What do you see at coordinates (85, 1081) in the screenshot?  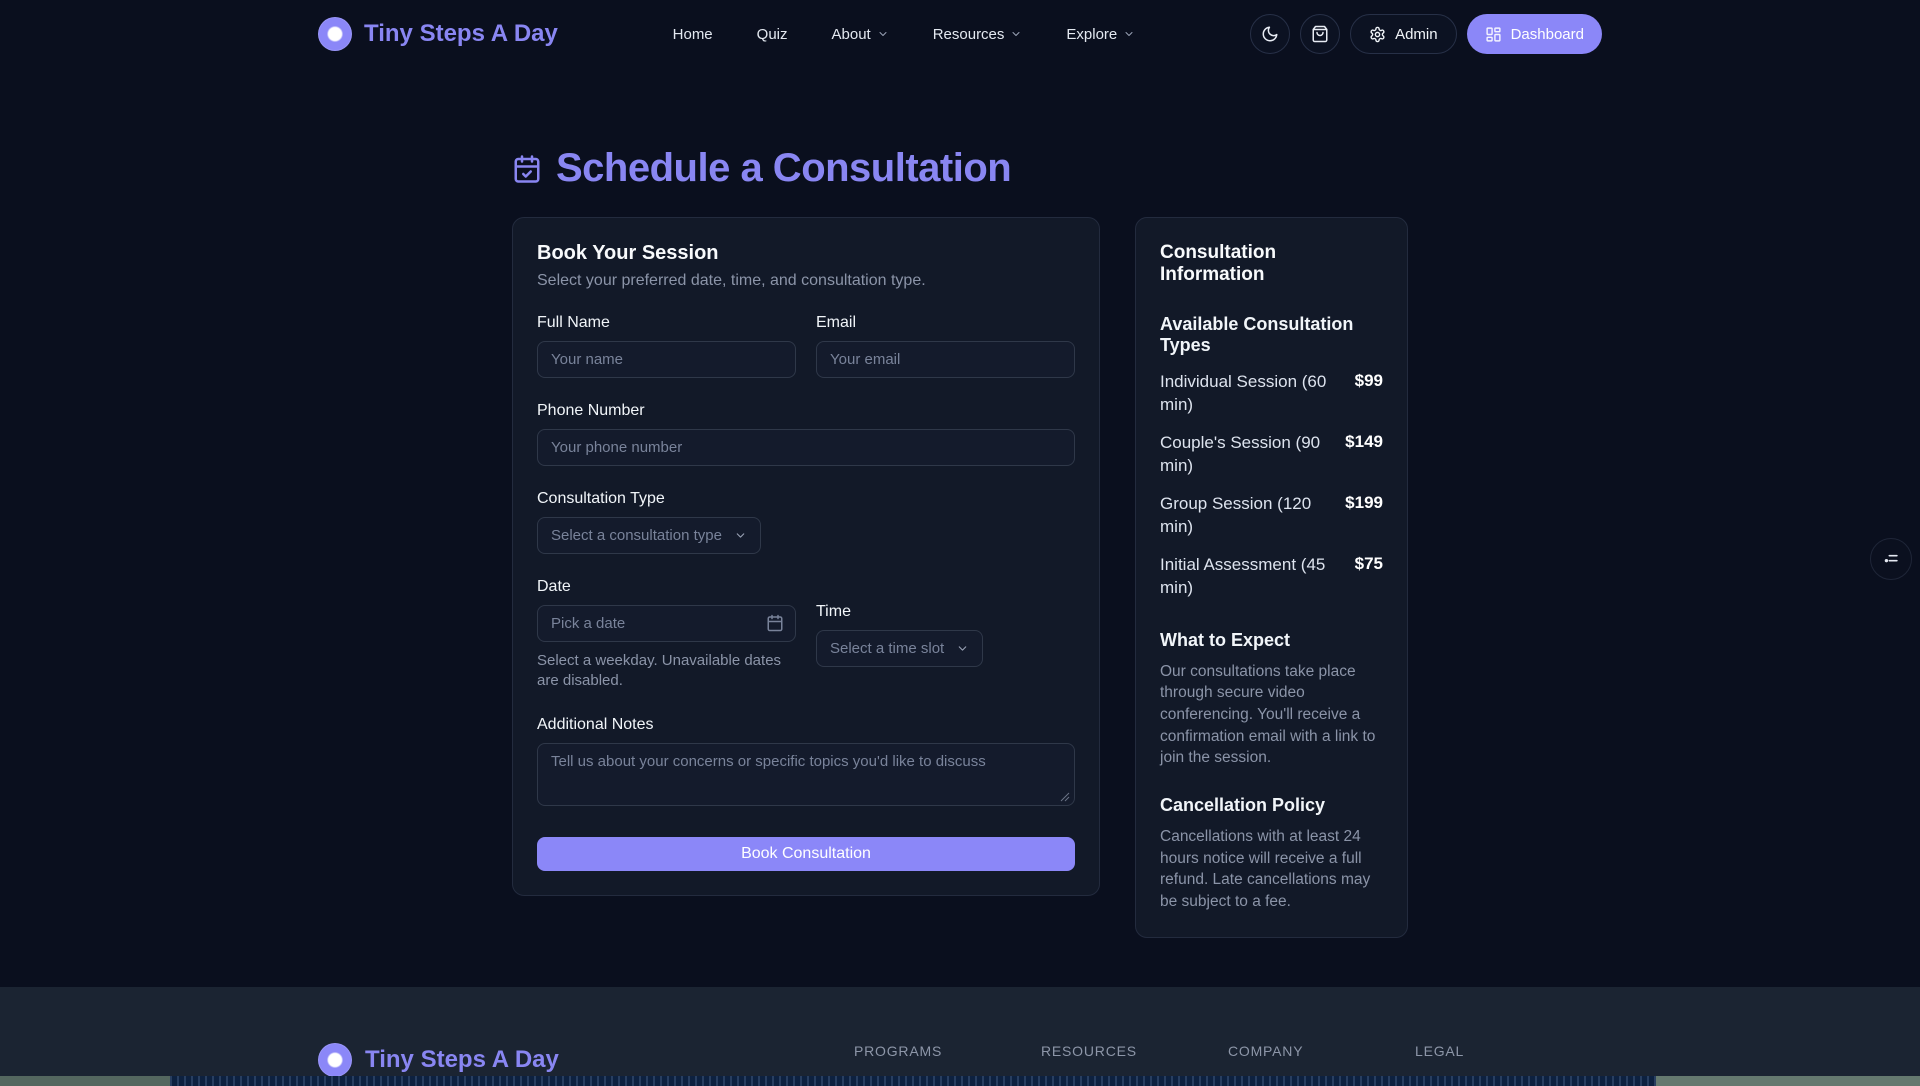 I see `bottom-peek-left` at bounding box center [85, 1081].